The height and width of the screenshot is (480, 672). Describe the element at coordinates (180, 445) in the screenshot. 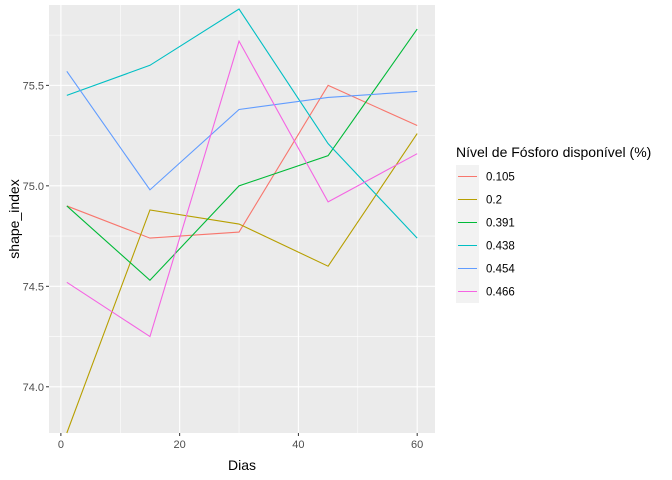

I see `x-tick-label: 20` at that location.